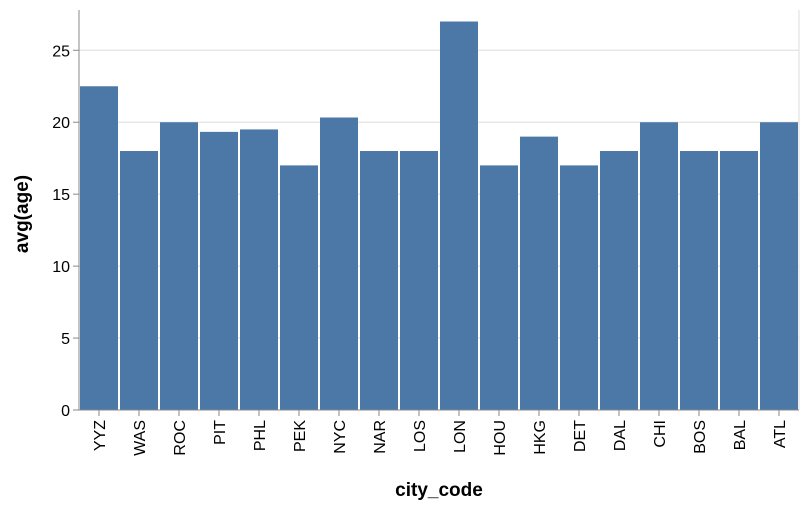  I want to click on x-tick-label: LON, so click(460, 436).